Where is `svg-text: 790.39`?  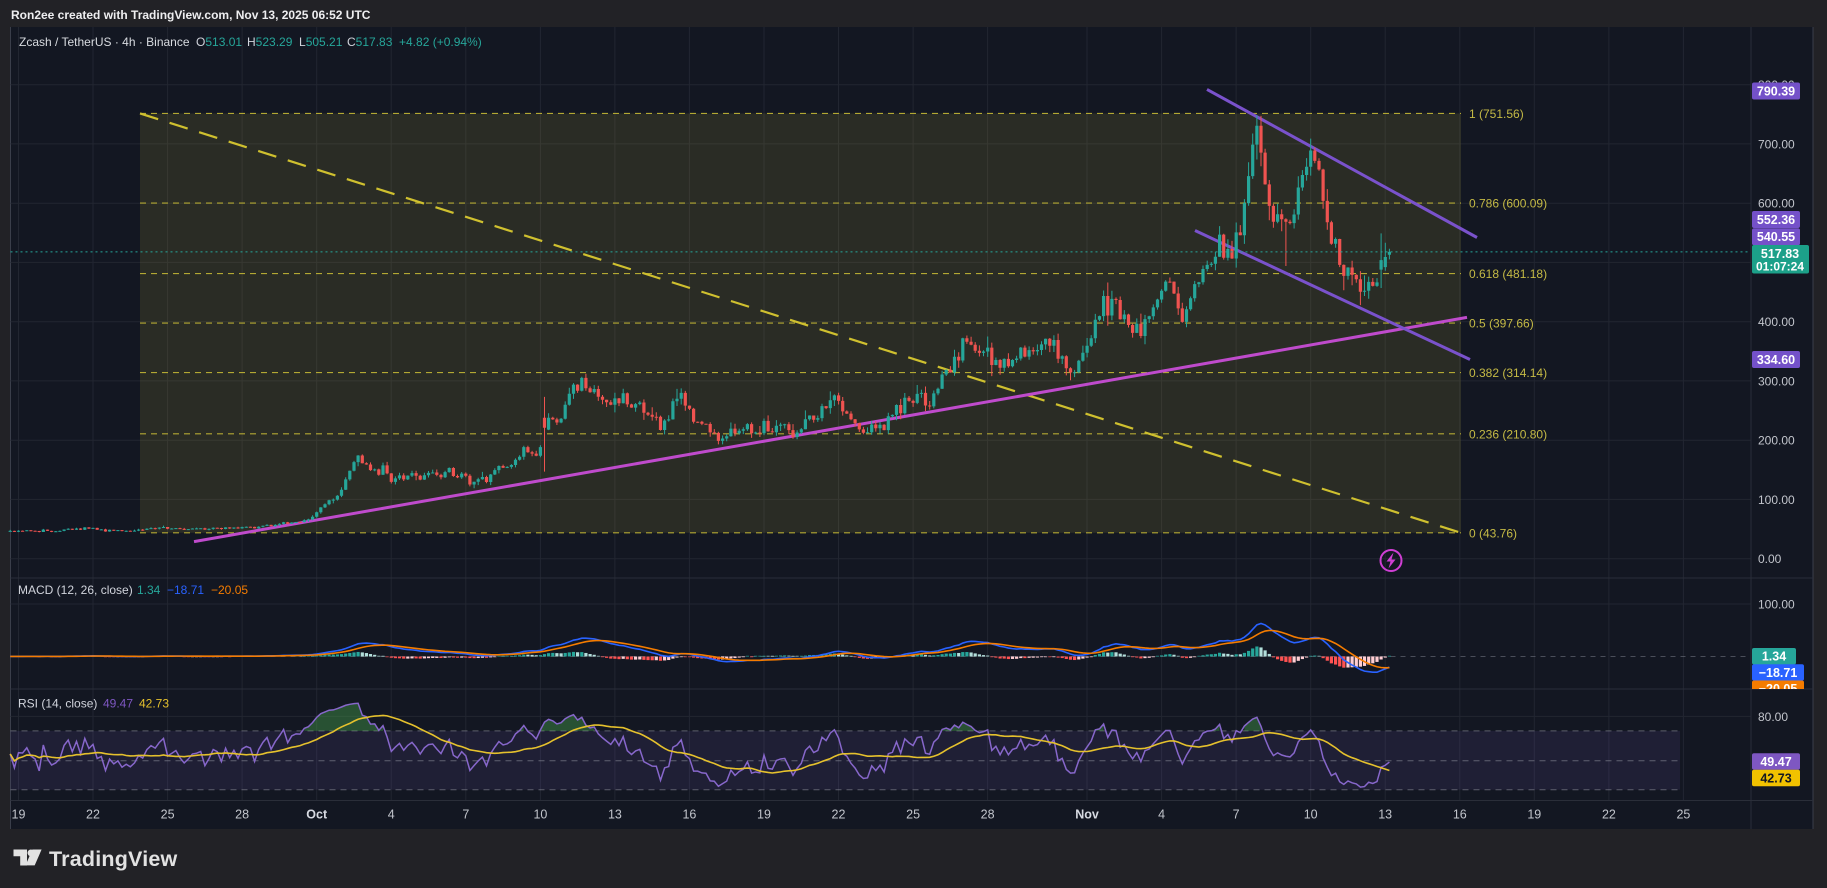
svg-text: 790.39 is located at coordinates (1776, 91).